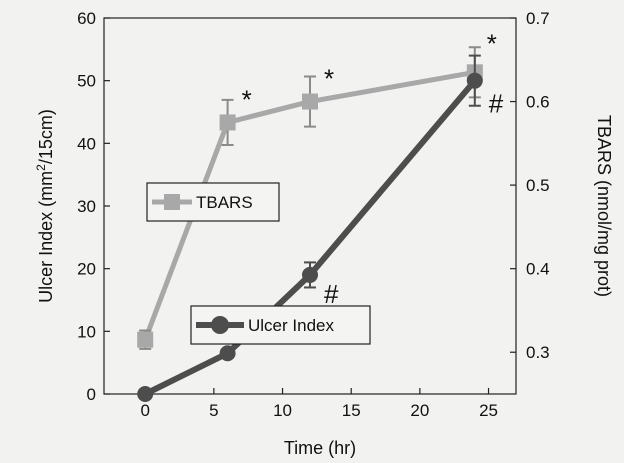  Describe the element at coordinates (144, 410) in the screenshot. I see `x-tick-label: 0` at that location.